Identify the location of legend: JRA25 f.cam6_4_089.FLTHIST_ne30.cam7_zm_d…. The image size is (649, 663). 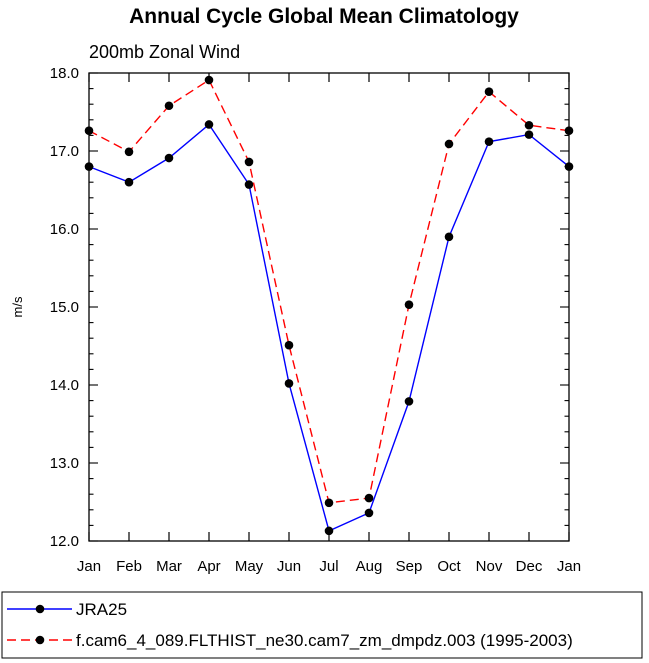
(290, 625).